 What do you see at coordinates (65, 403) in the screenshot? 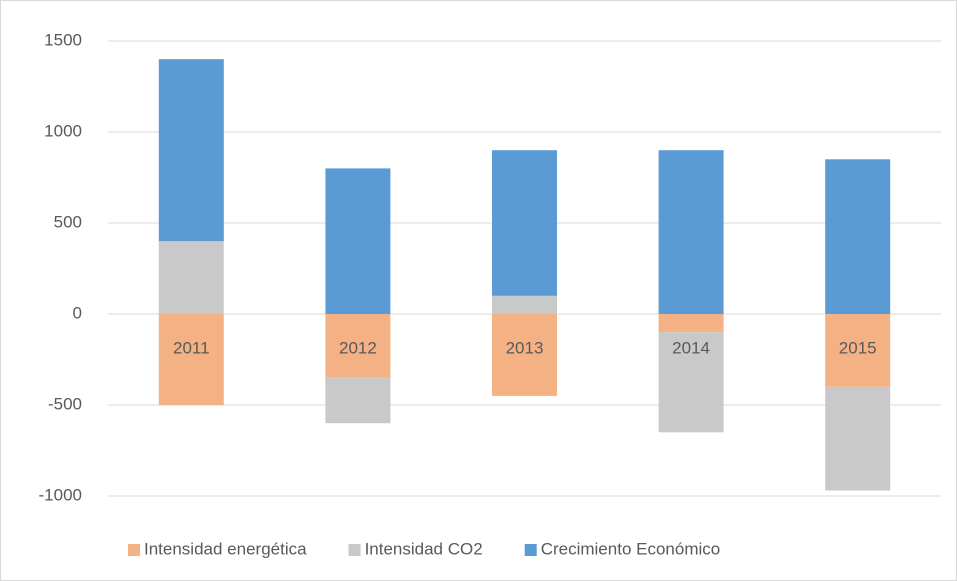
I see `y-tick-label: -500` at bounding box center [65, 403].